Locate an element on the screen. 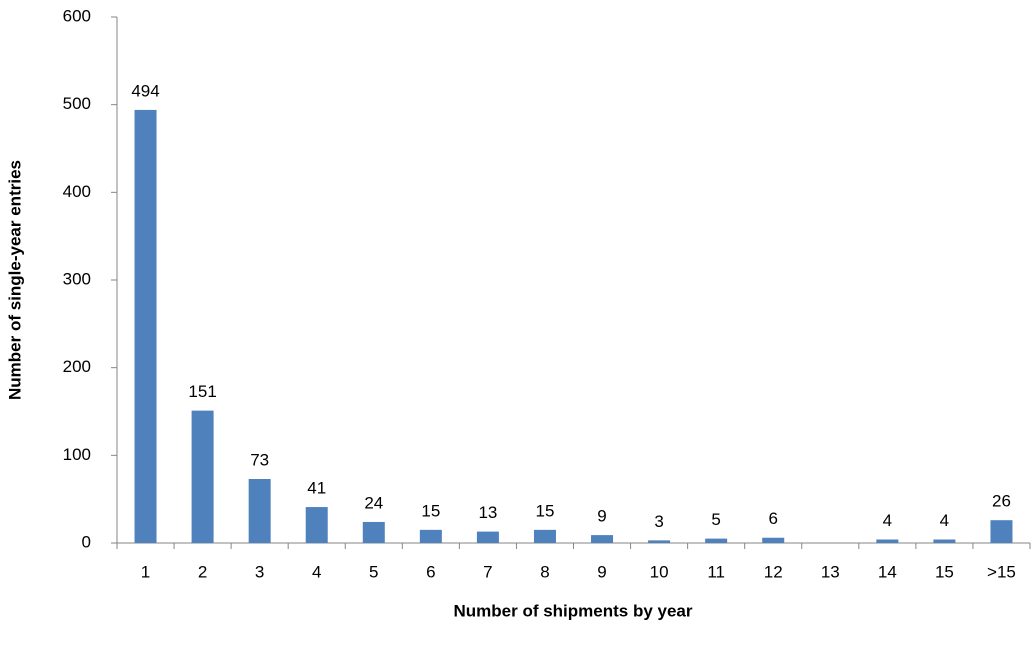 This screenshot has width=1034, height=653. x-tick-label: 12 is located at coordinates (773, 571).